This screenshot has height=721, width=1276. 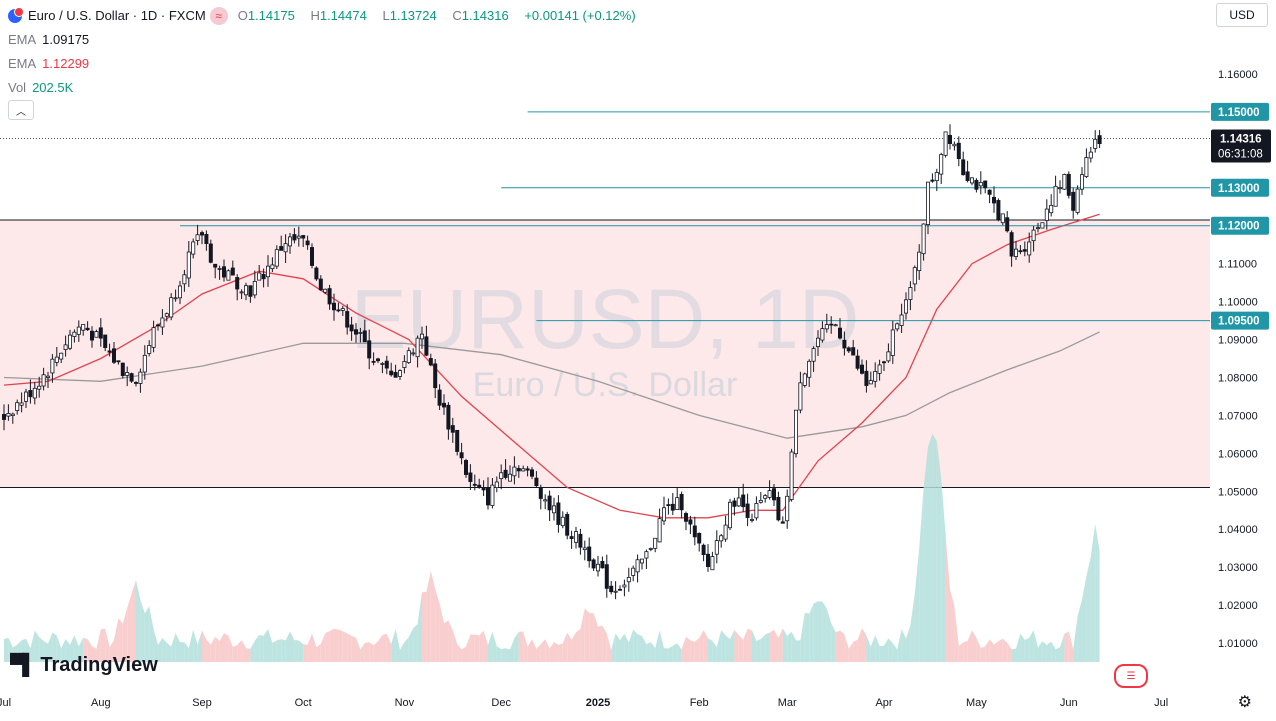 What do you see at coordinates (84, 665) in the screenshot?
I see `tradingview-logo: ▀▌ TradingView` at bounding box center [84, 665].